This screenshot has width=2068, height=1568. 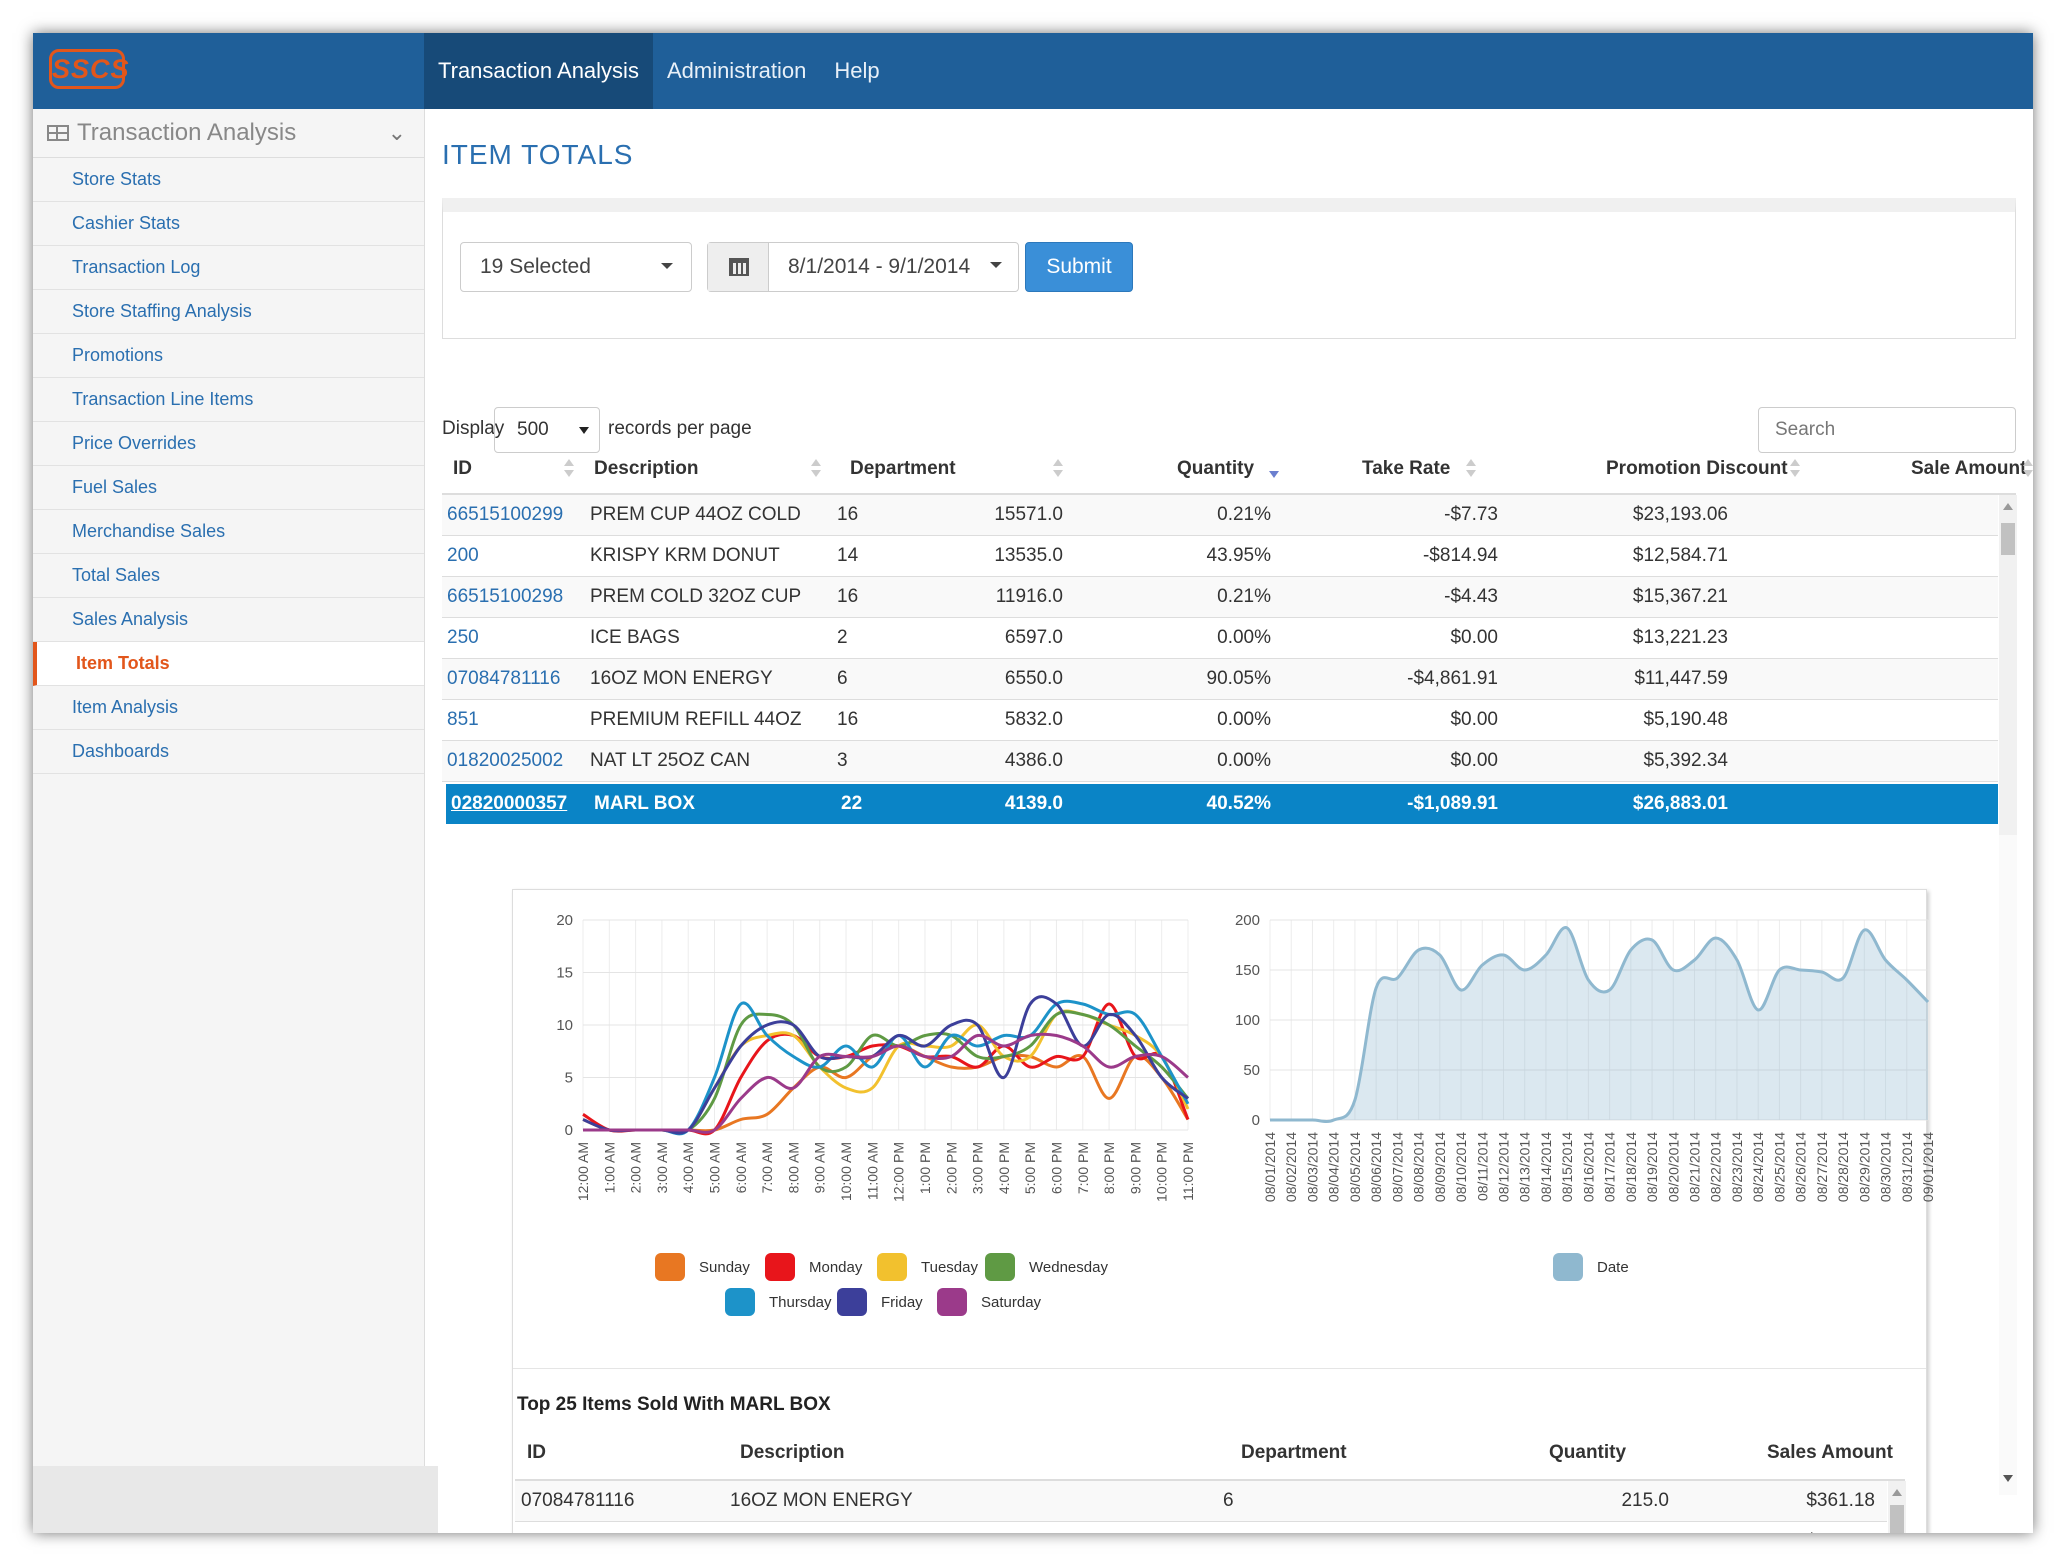 I want to click on series-area-date, so click(x=1599, y=1024).